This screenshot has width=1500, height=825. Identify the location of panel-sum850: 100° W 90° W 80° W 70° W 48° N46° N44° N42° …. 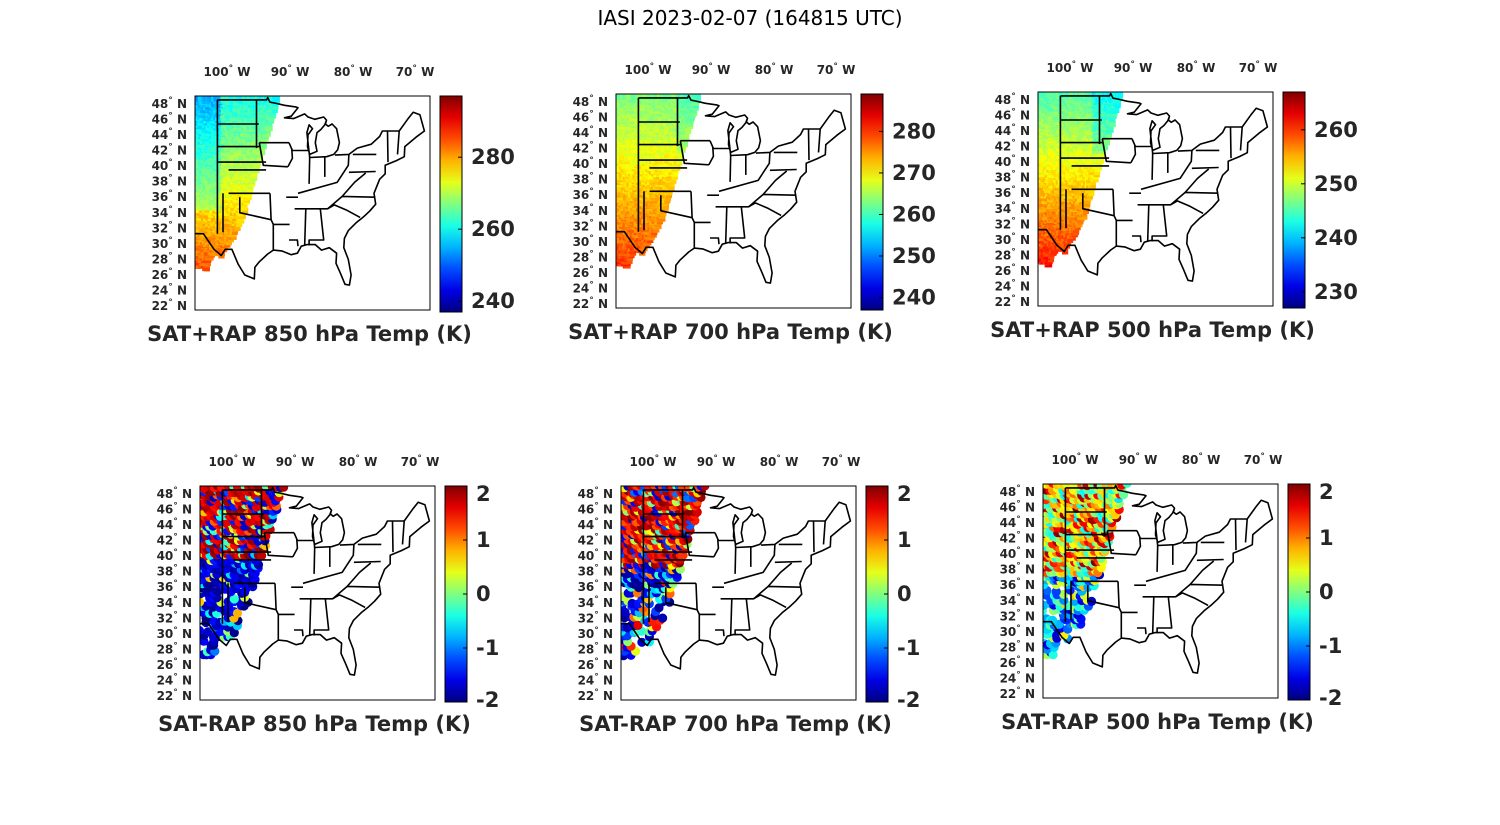
(331, 205).